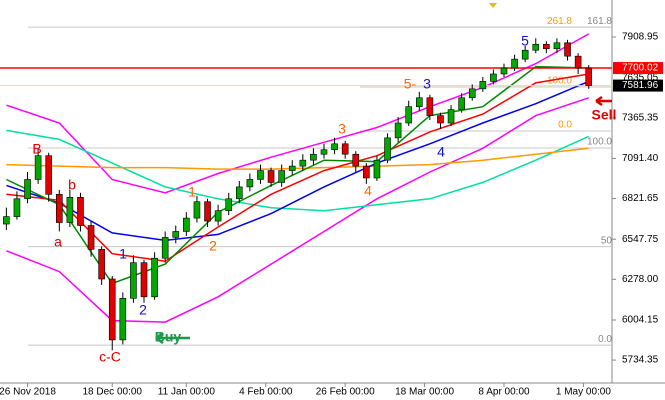 The width and height of the screenshot is (665, 400). Describe the element at coordinates (36, 149) in the screenshot. I see `wave-label: B` at that location.